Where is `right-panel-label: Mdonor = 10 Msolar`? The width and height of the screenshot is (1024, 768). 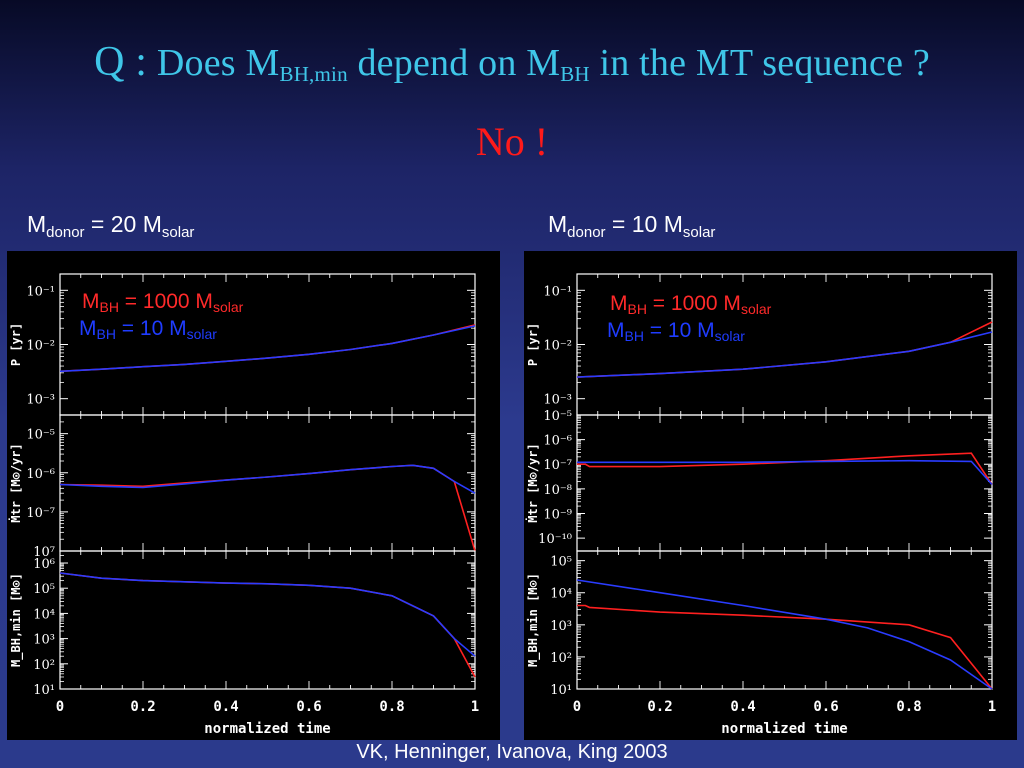 right-panel-label: Mdonor = 10 Msolar is located at coordinates (631, 226).